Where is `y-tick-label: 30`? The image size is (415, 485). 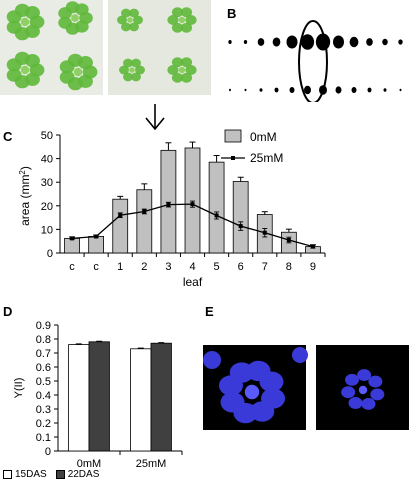 y-tick-label: 30 is located at coordinates (47, 183).